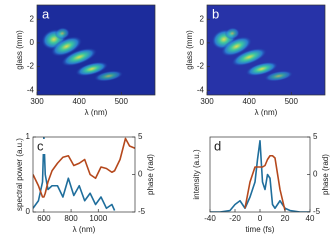 Image resolution: width=331 pixels, height=250 pixels. What do you see at coordinates (260, 218) in the screenshot?
I see `x-tick-label: 0` at bounding box center [260, 218].